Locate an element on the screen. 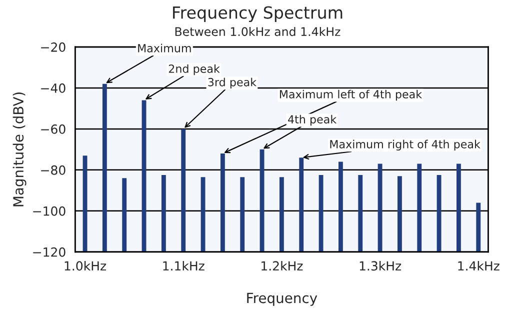  annotation: 3rd peak is located at coordinates (232, 83).